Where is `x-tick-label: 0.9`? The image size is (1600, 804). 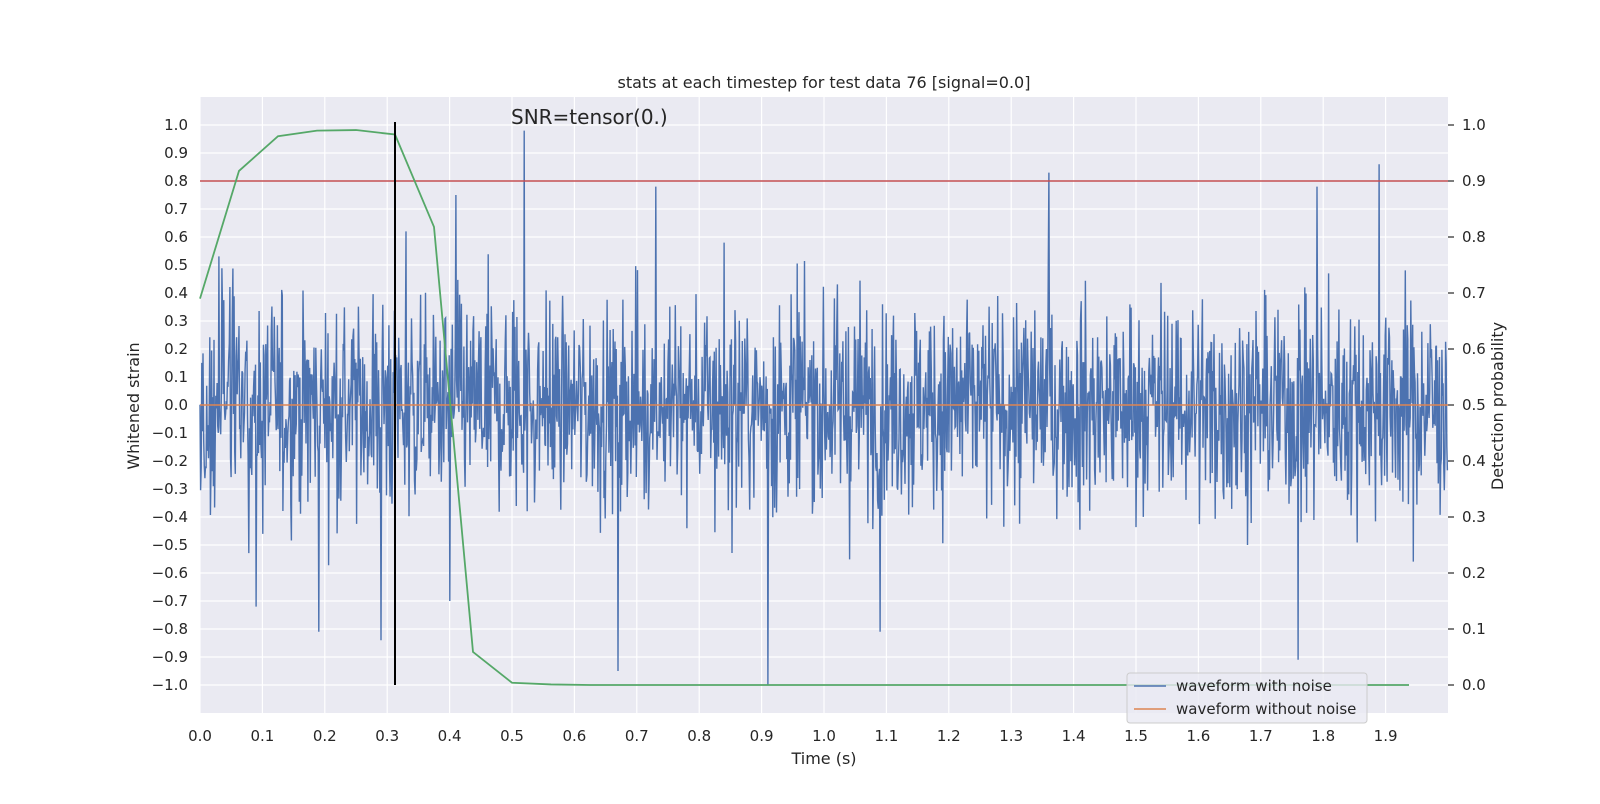 x-tick-label: 0.9 is located at coordinates (762, 736).